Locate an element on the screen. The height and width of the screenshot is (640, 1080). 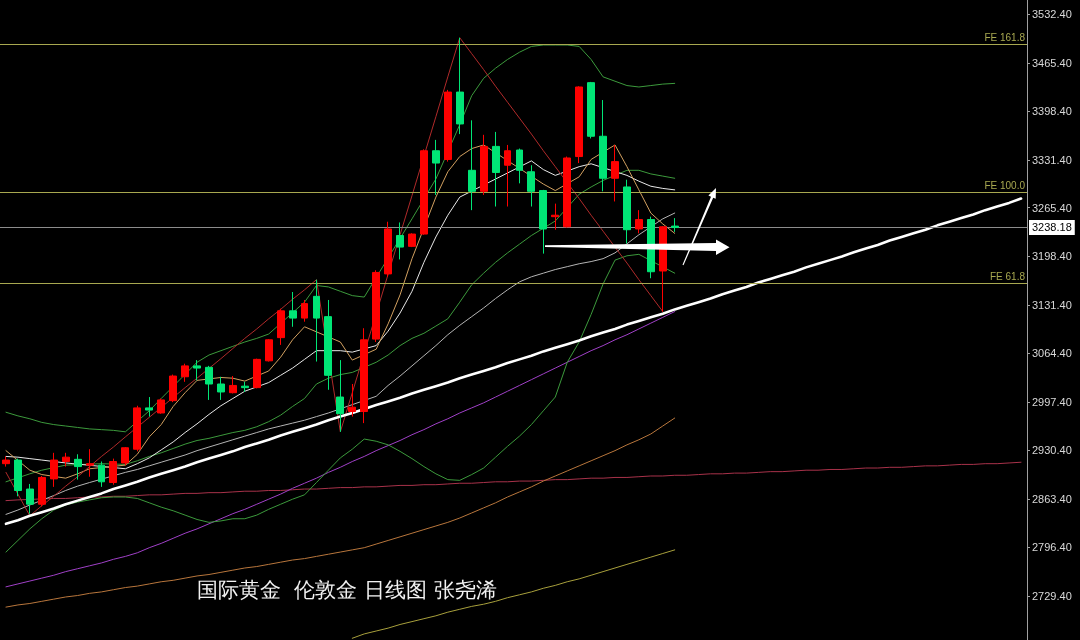
text: 国际黄金 伦敦金 日线图 张尧浠 is located at coordinates (347, 589).